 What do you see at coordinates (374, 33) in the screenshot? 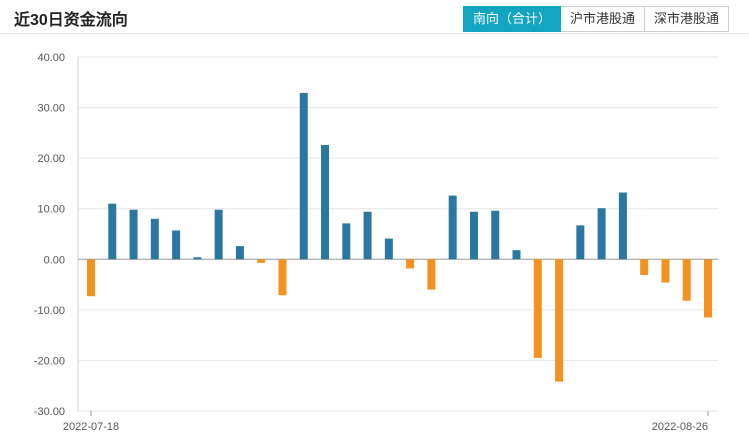
I see `header-divider` at bounding box center [374, 33].